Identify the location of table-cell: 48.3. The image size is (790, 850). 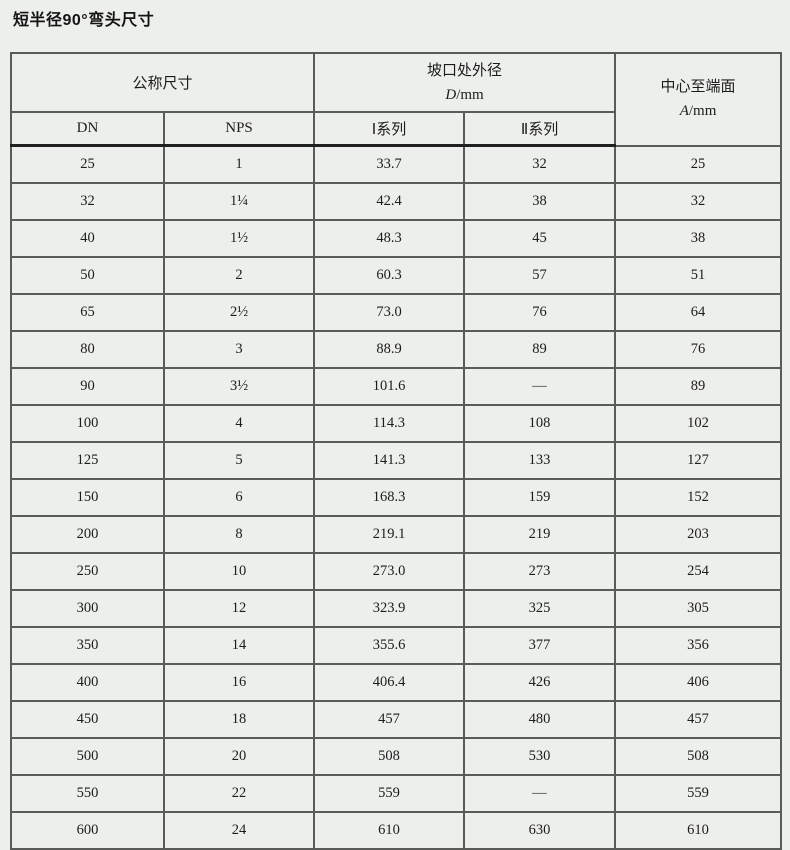
(389, 238).